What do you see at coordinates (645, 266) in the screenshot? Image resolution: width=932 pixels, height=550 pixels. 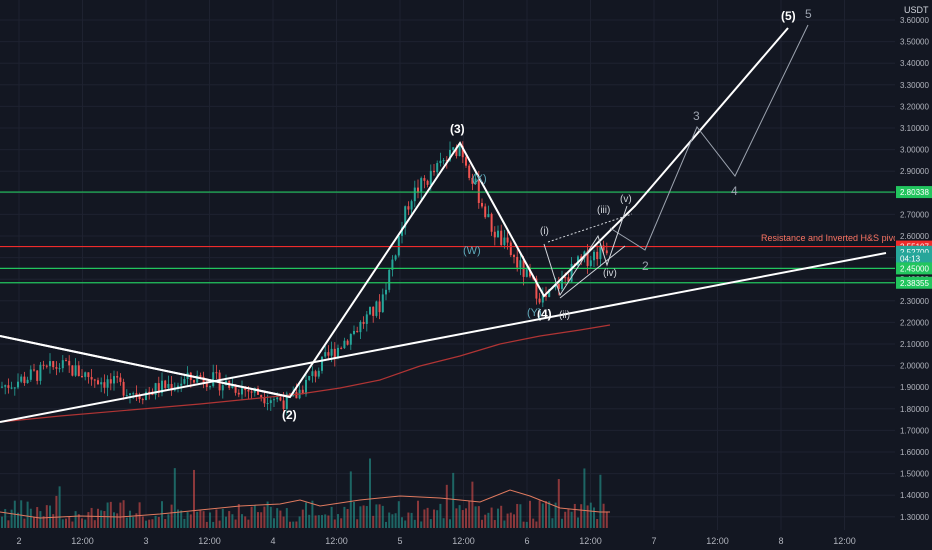 I see `projection-label-2: 2` at bounding box center [645, 266].